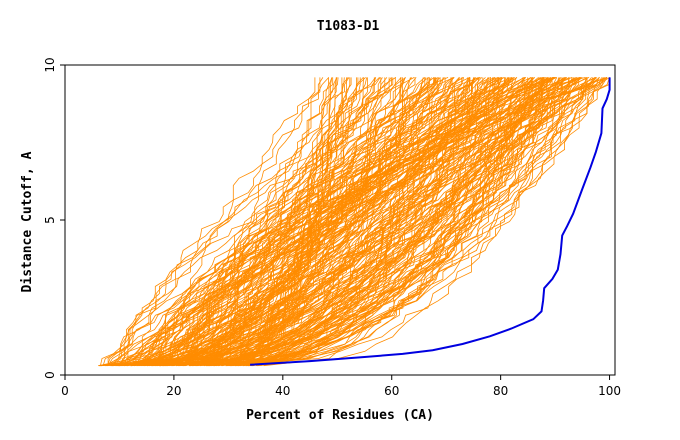  I want to click on x-tick-label: 100, so click(609, 391).